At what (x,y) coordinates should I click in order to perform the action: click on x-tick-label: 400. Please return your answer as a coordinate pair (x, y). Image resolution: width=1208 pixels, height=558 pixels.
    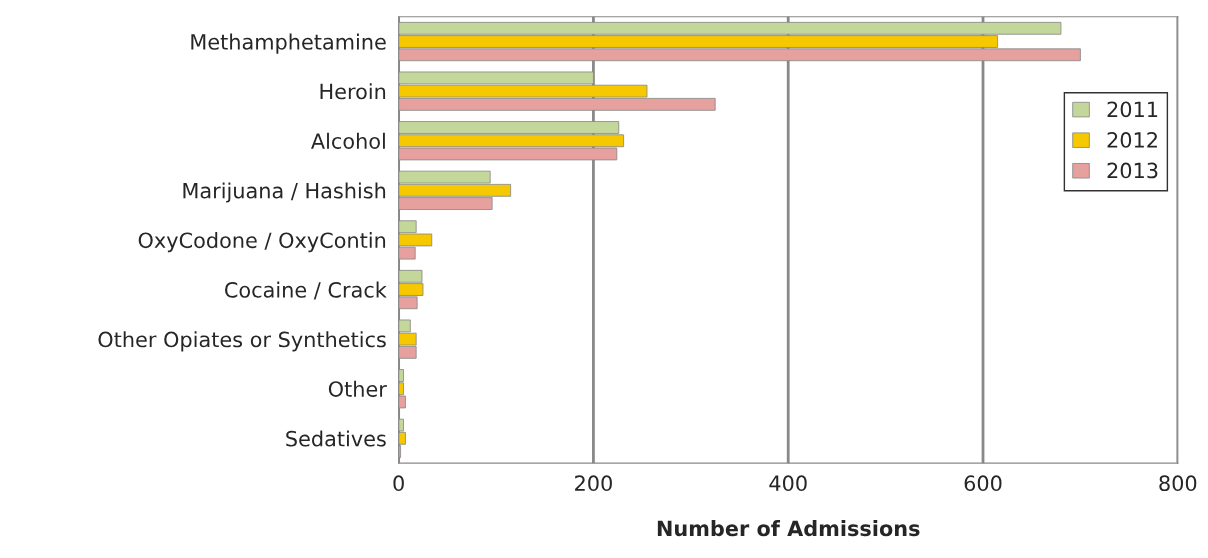
    Looking at the image, I should click on (788, 483).